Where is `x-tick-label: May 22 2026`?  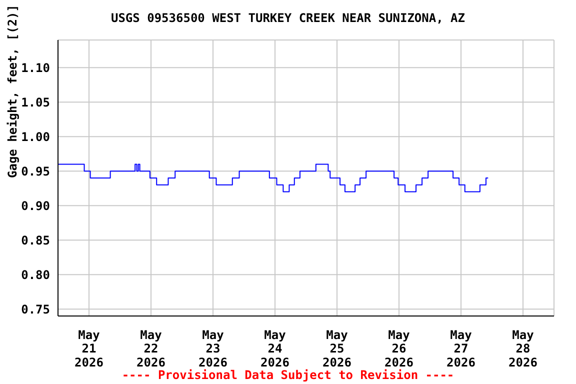
x-tick-label: May 22 2026 is located at coordinates (151, 349).